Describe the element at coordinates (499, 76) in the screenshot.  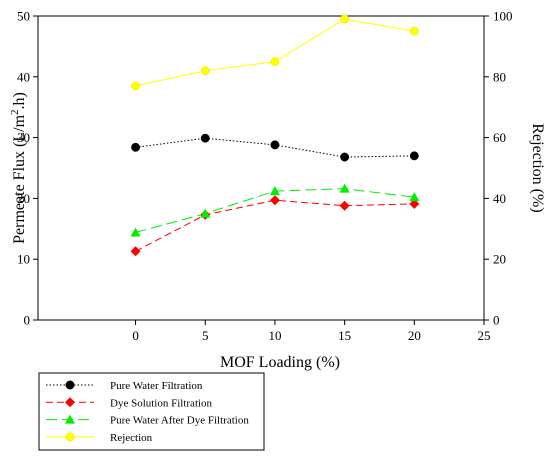
I see `y2-tick-label: 80` at that location.